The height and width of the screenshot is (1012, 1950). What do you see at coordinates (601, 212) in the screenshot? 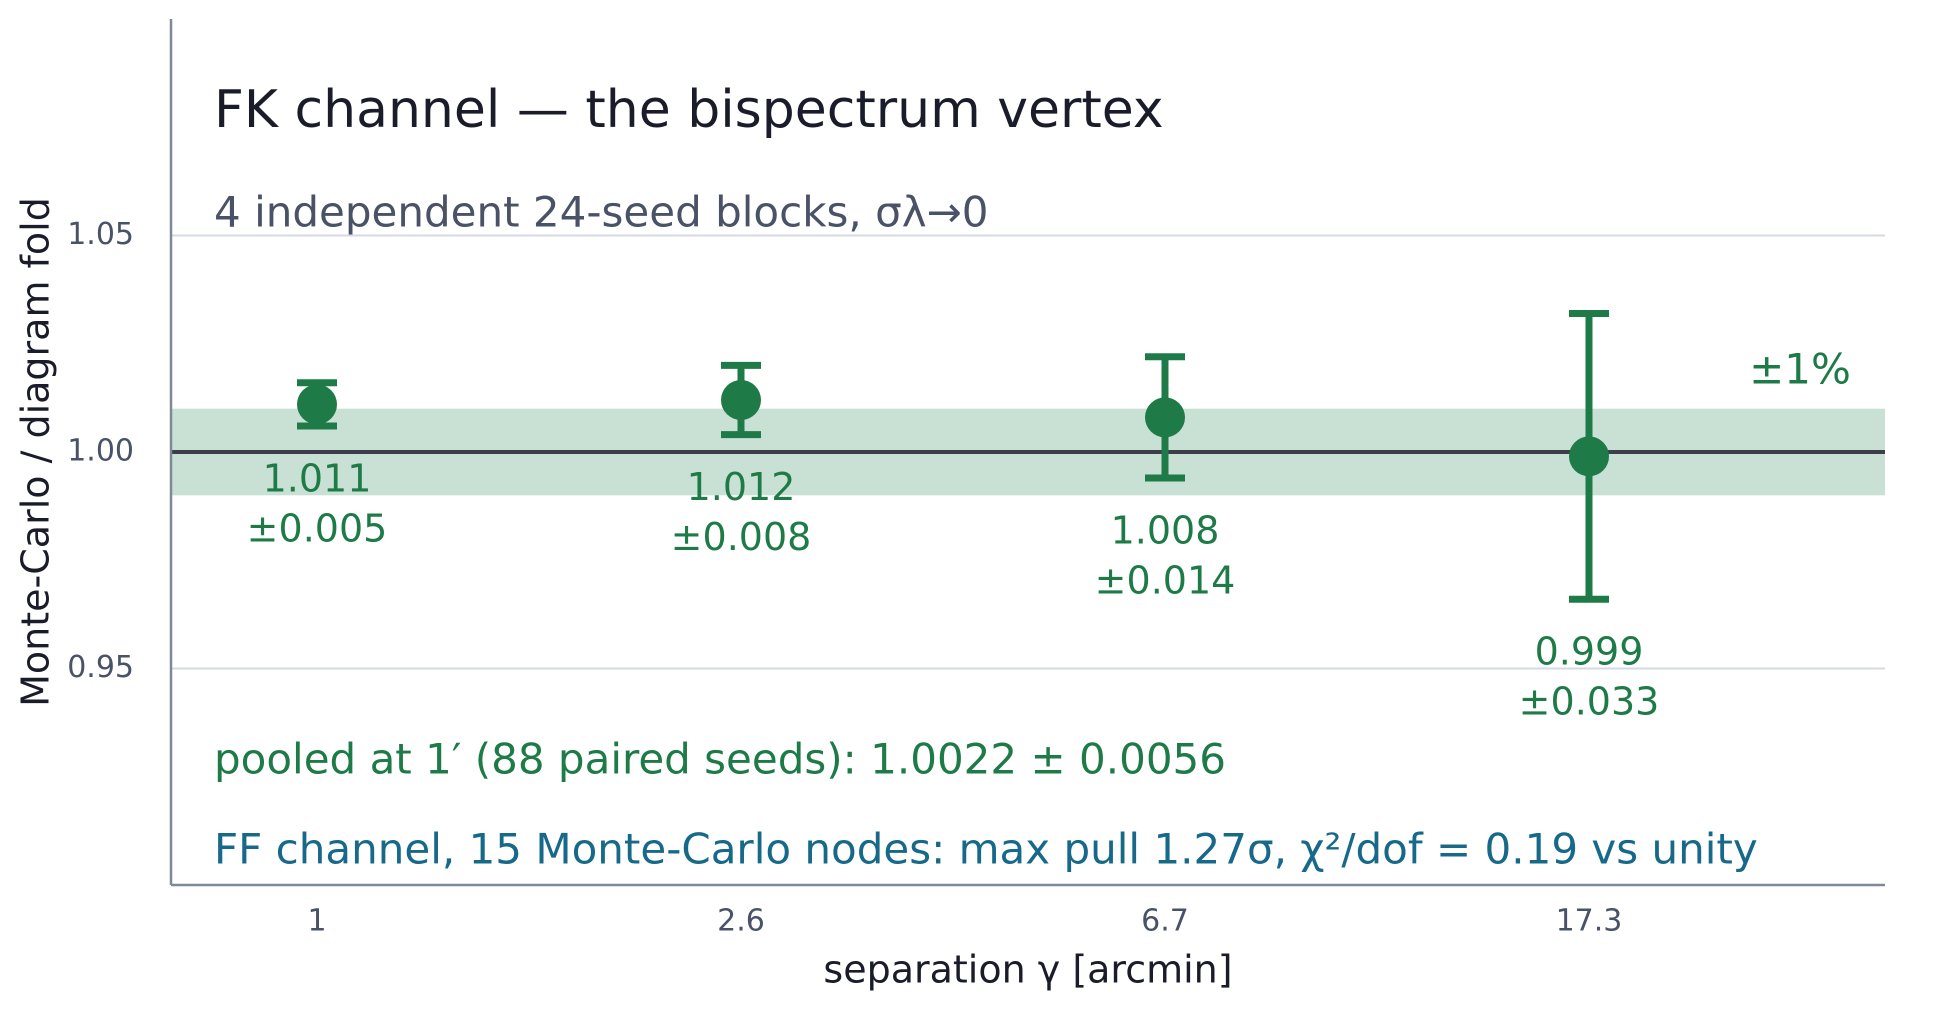
I see `chart-subtitle: 4 independent 24-seed blocks, σλ→0` at bounding box center [601, 212].